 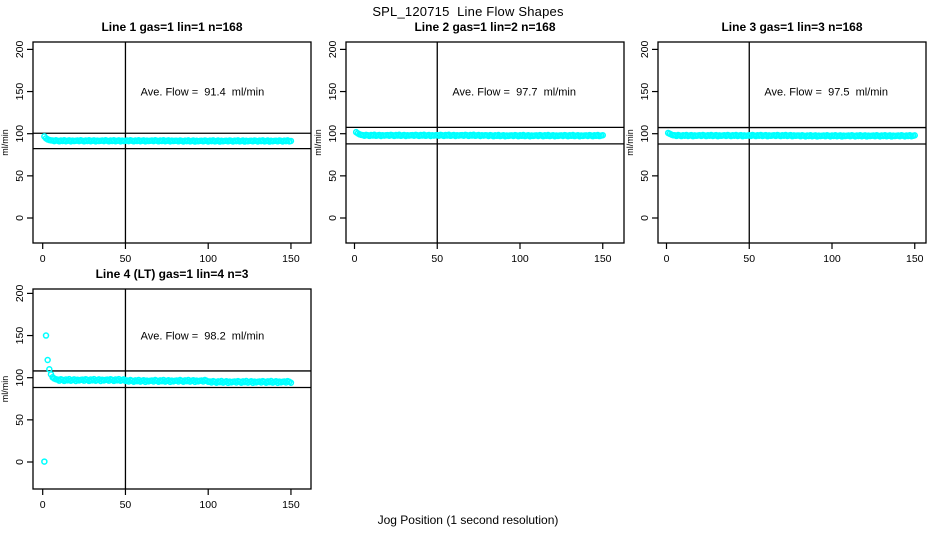 I want to click on x-axis-label: Jog Position (1 second resolution), so click(x=468, y=520).